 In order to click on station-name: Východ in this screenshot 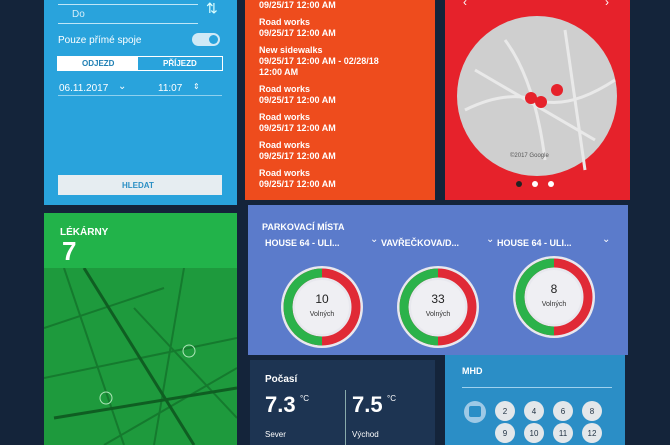, I will do `click(365, 434)`.